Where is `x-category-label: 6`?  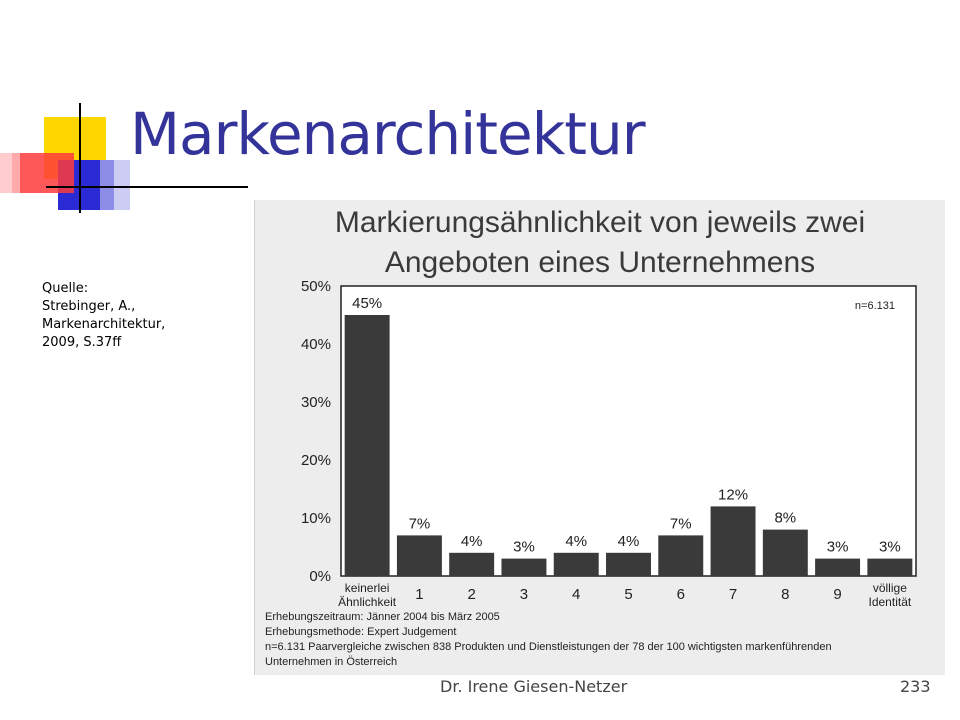 x-category-label: 6 is located at coordinates (681, 594).